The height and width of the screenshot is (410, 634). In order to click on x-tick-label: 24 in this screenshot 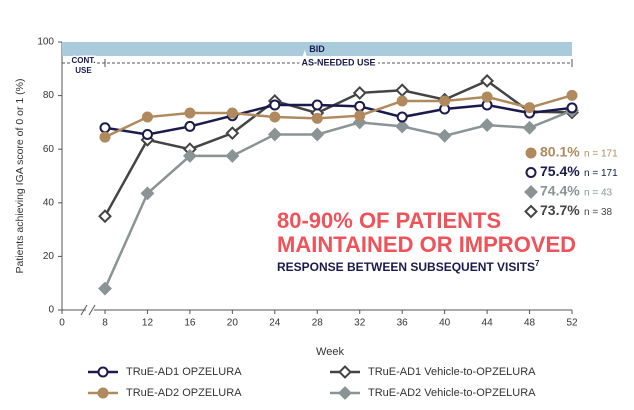, I will do `click(275, 323)`.